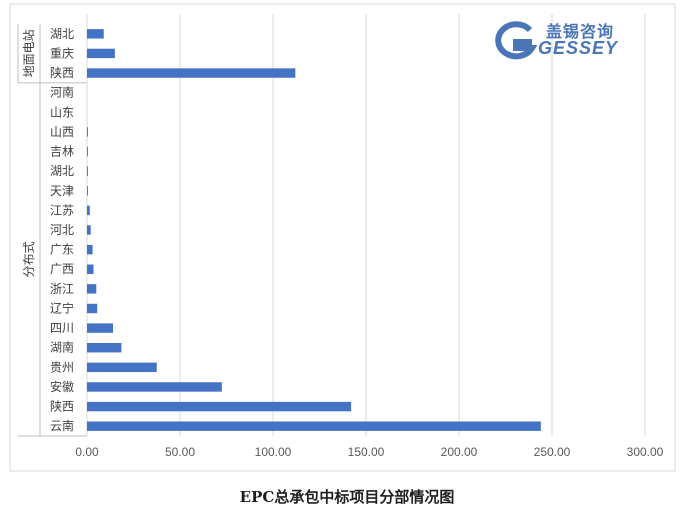 This screenshot has width=694, height=521. I want to click on x-tick-label: 150.00, so click(366, 452).